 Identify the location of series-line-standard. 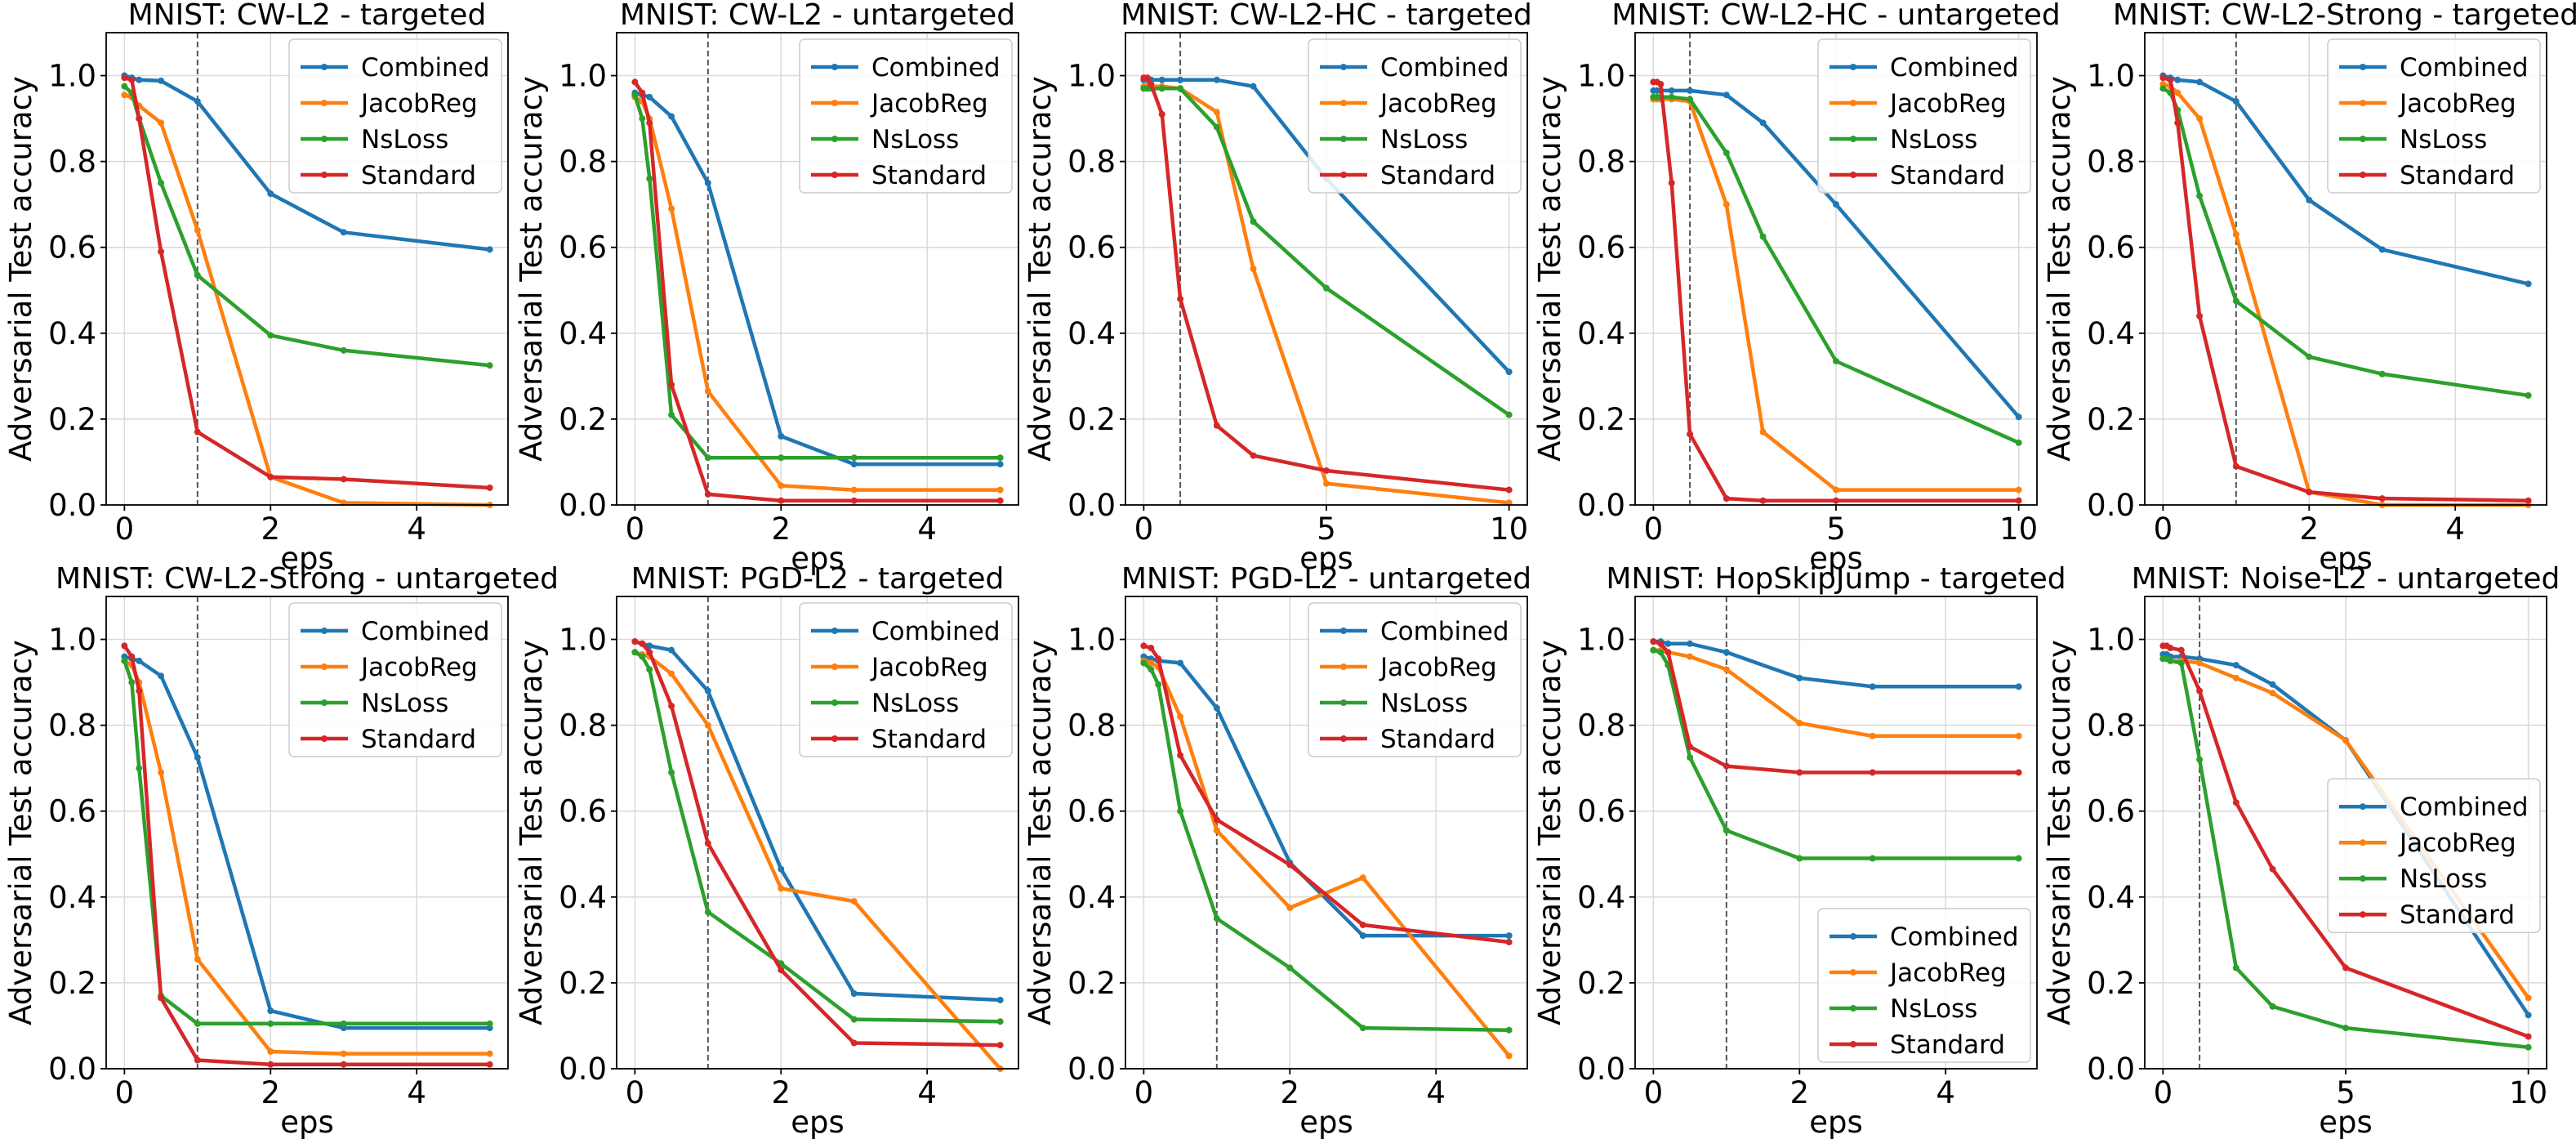
(306, 855).